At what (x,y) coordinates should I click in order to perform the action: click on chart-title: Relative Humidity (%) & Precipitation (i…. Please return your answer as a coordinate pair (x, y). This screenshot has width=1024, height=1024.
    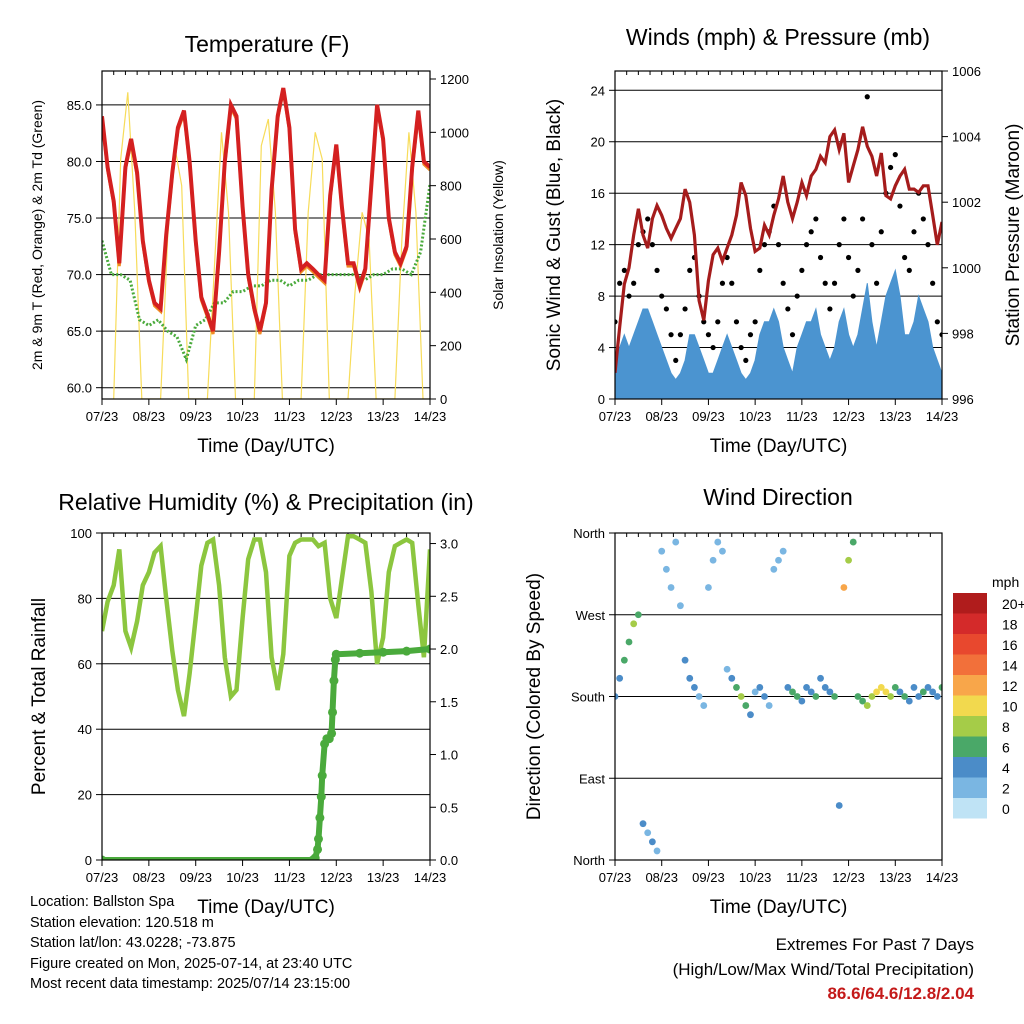
    Looking at the image, I should click on (265, 502).